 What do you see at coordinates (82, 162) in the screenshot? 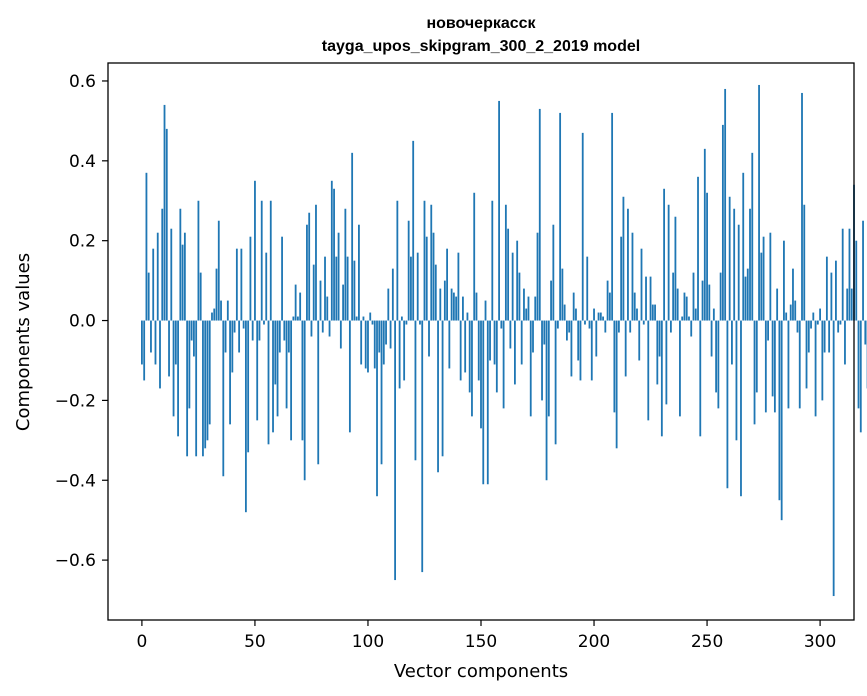
I see `y-tick-label: 0.4` at bounding box center [82, 162].